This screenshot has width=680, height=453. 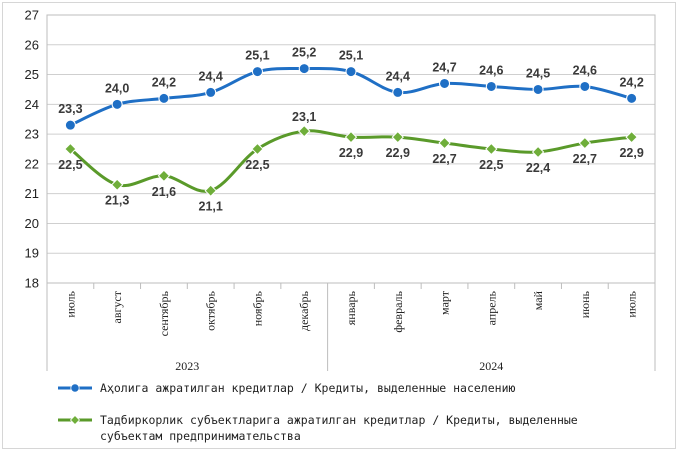 I want to click on y-tick-label-19: 19, so click(x=32, y=253).